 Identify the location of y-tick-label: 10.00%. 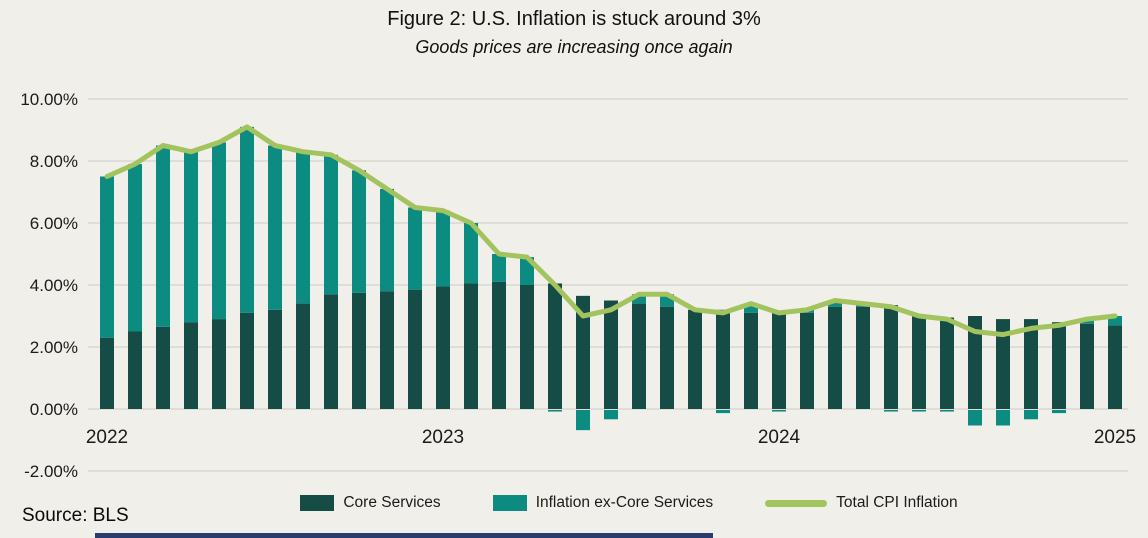
(49, 99).